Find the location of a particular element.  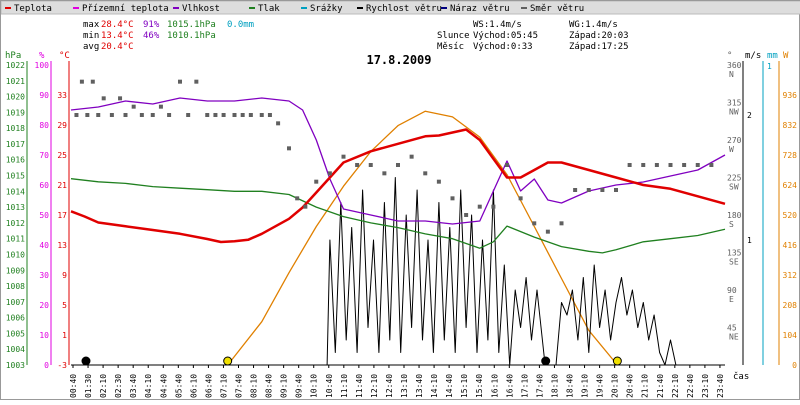

x-tick-label: 17:10 is located at coordinates (524, 386).